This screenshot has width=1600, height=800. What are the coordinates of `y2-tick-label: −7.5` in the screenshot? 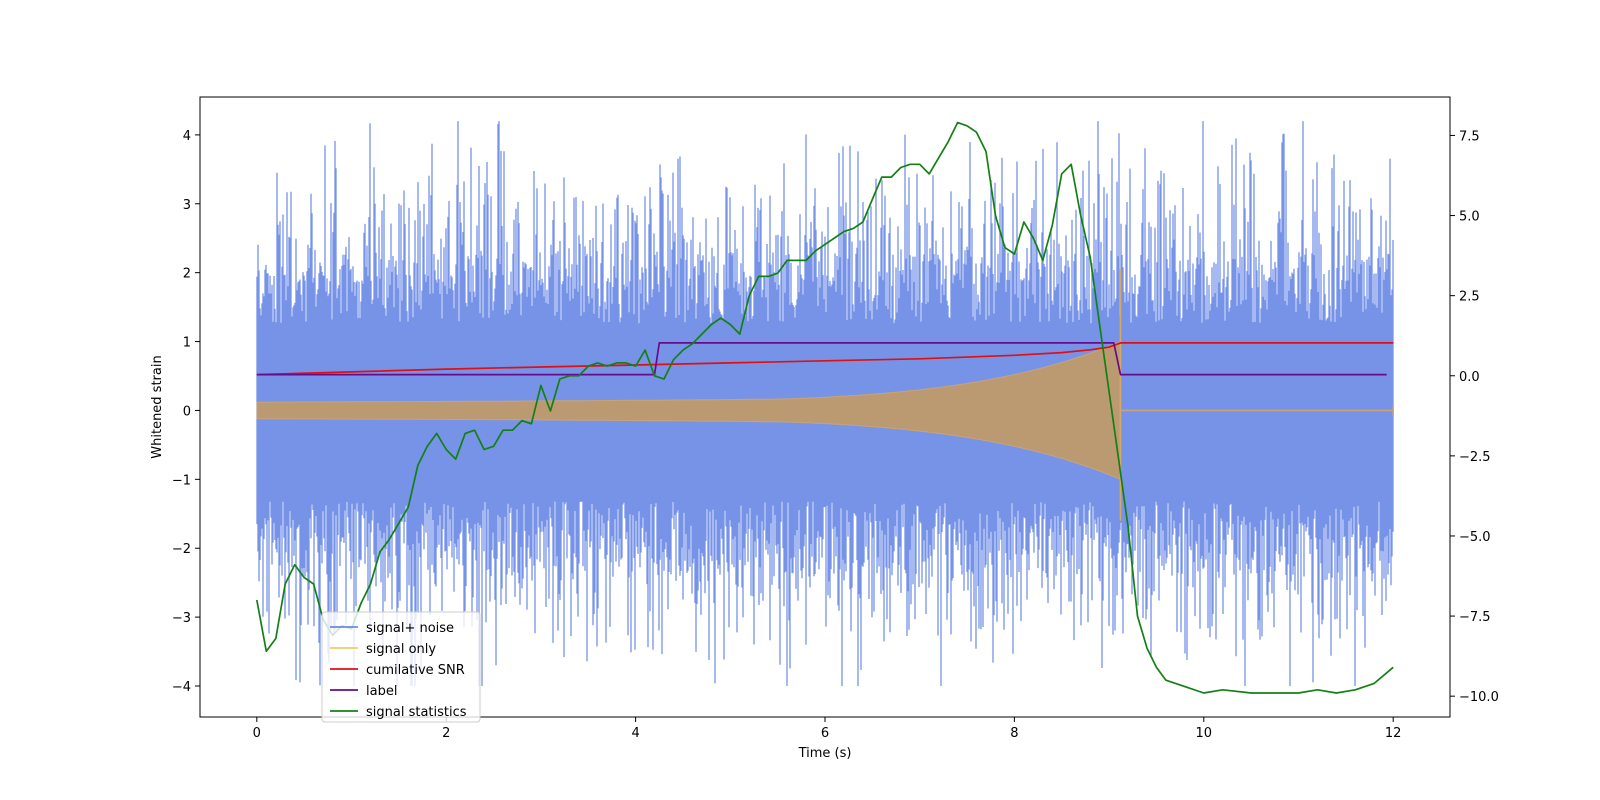 It's located at (1475, 617).